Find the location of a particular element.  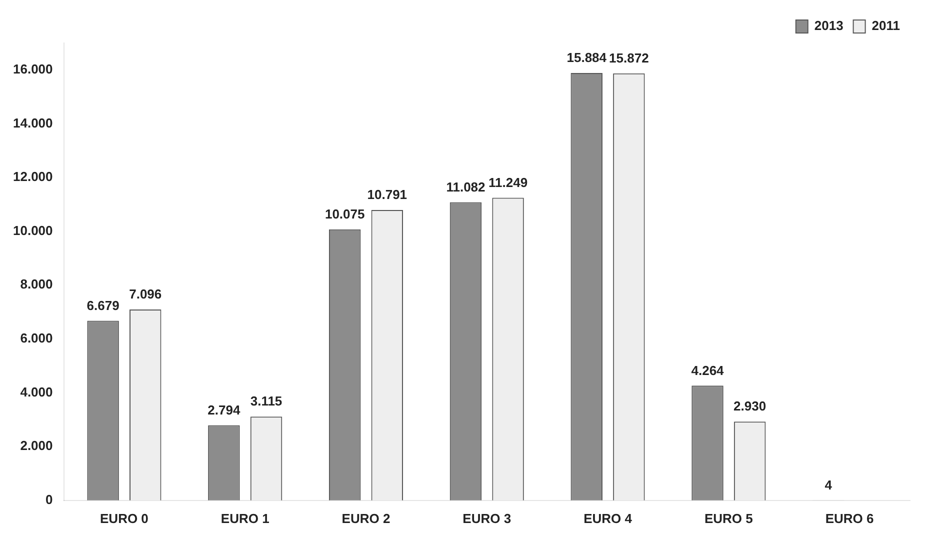

data-label: 2.794 is located at coordinates (224, 410).